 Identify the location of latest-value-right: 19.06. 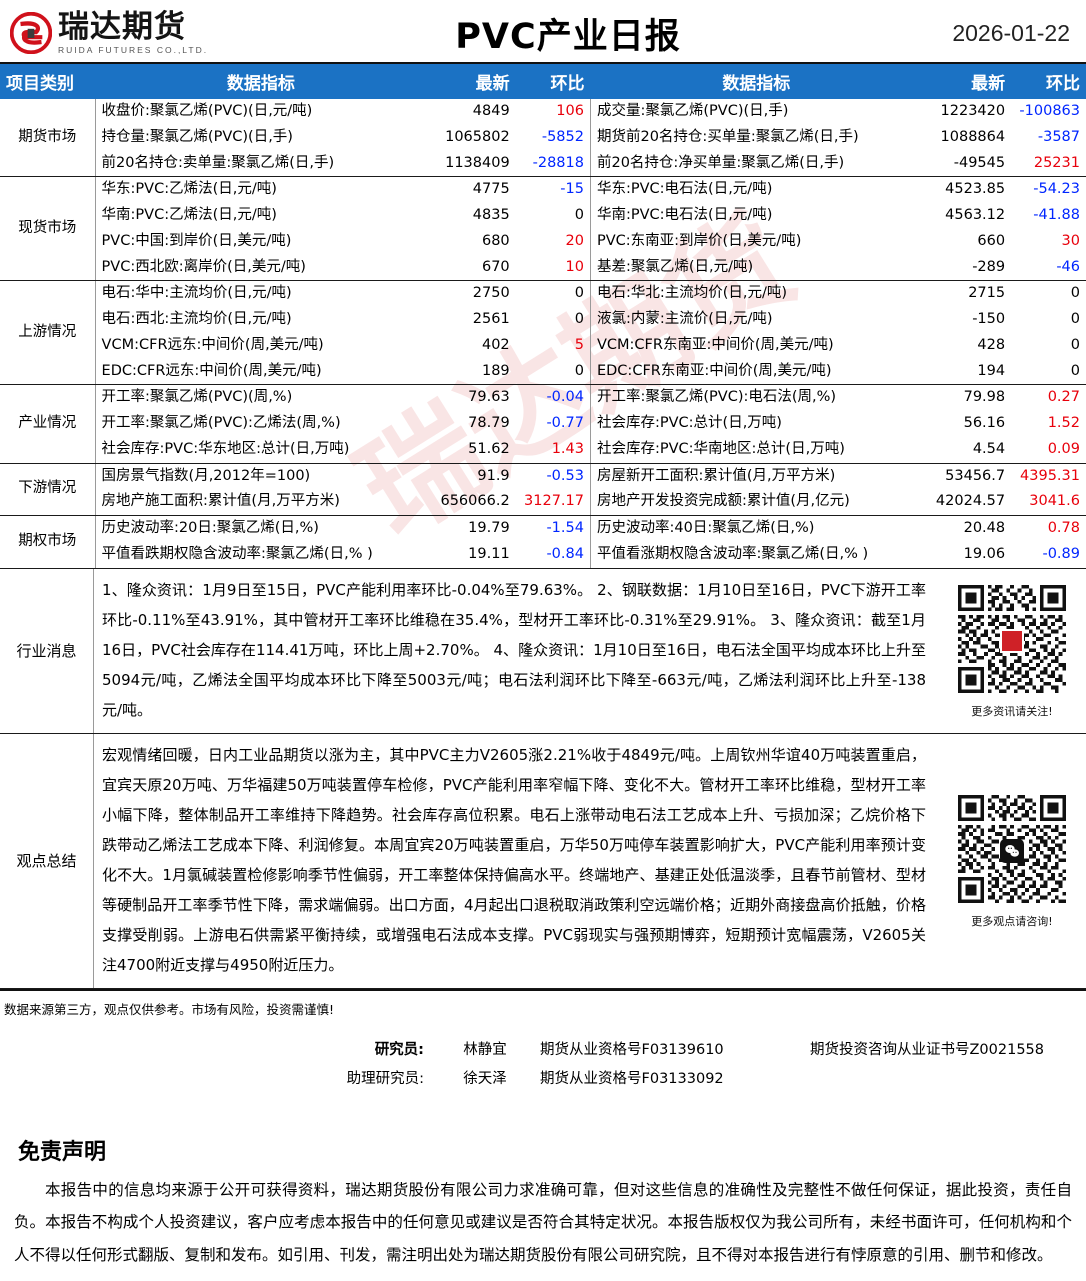
(966, 555).